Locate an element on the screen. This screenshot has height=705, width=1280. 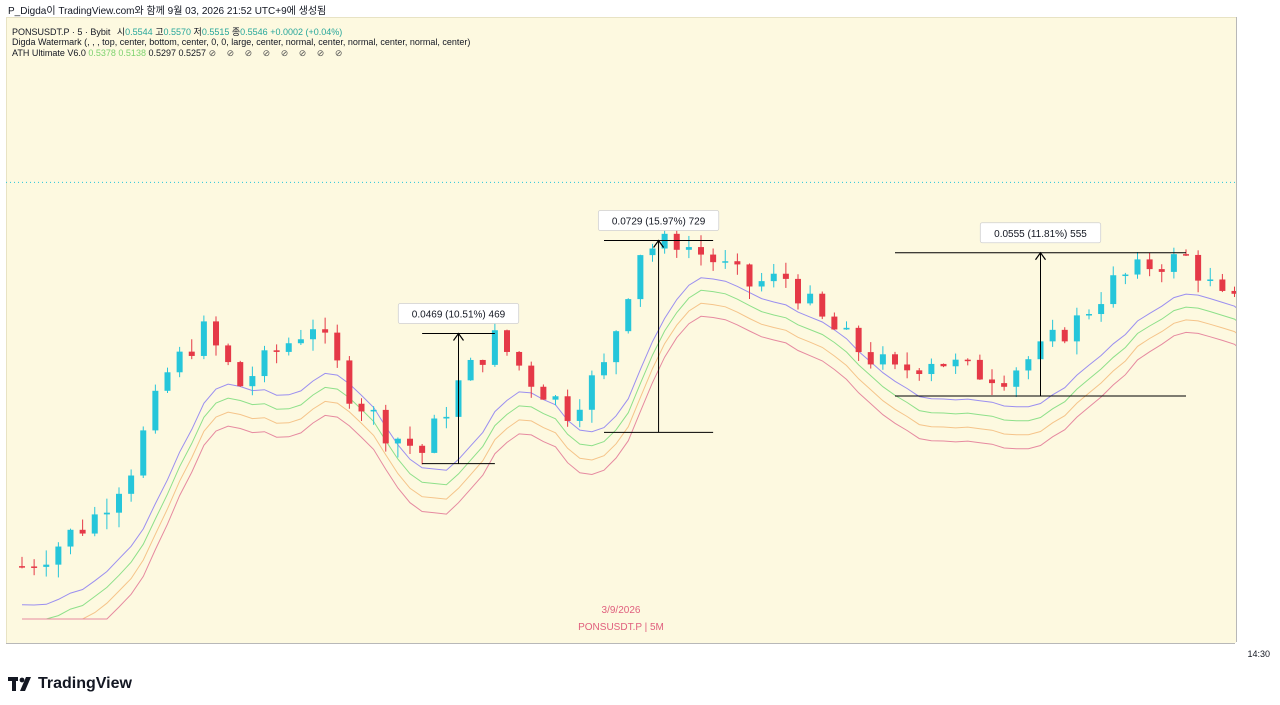
legend-change: +0.0002 (+0.04%) is located at coordinates (306, 32).